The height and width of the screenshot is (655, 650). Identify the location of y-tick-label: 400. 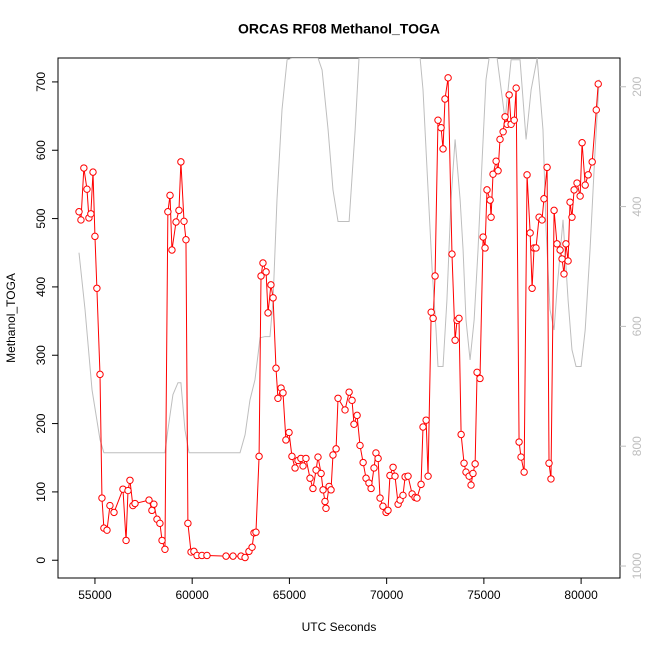
(41, 287).